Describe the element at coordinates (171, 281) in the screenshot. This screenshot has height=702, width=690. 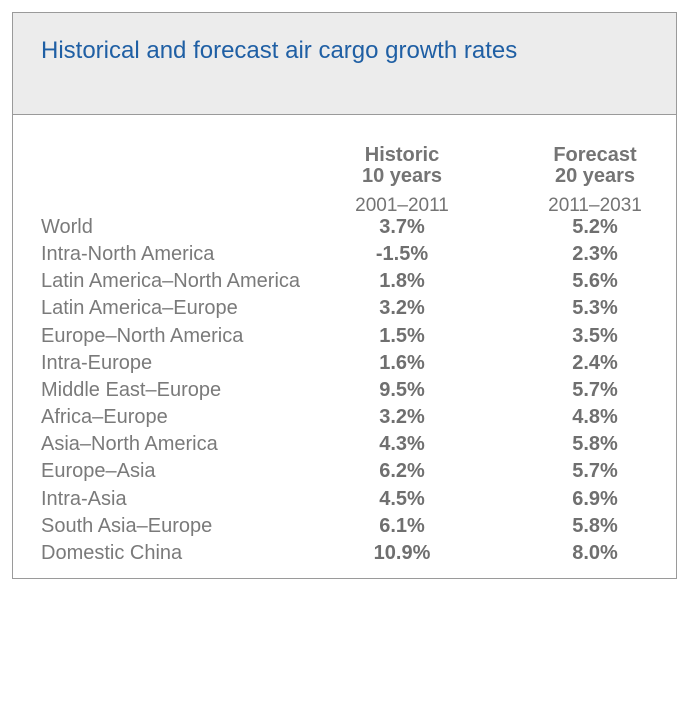
I see `region-label: Latin America–North America` at that location.